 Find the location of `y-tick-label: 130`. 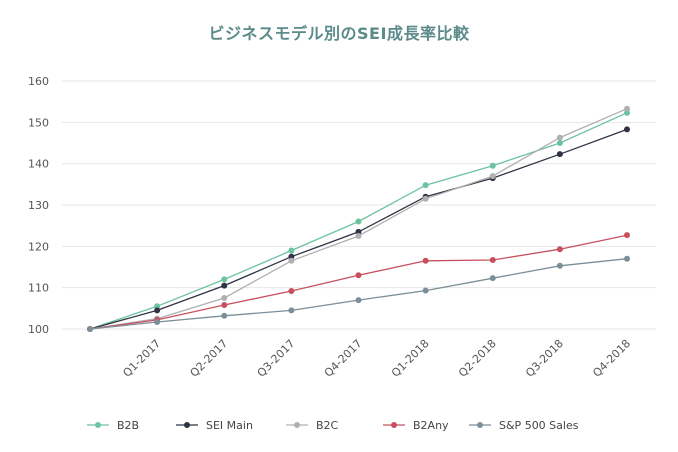

y-tick-label: 130 is located at coordinates (38, 205).